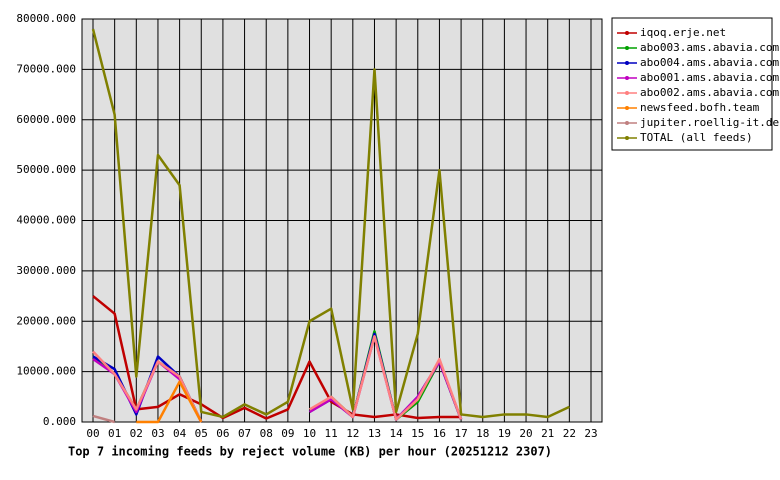 This screenshot has height=480, width=780. I want to click on x-tick-label: 15, so click(417, 433).